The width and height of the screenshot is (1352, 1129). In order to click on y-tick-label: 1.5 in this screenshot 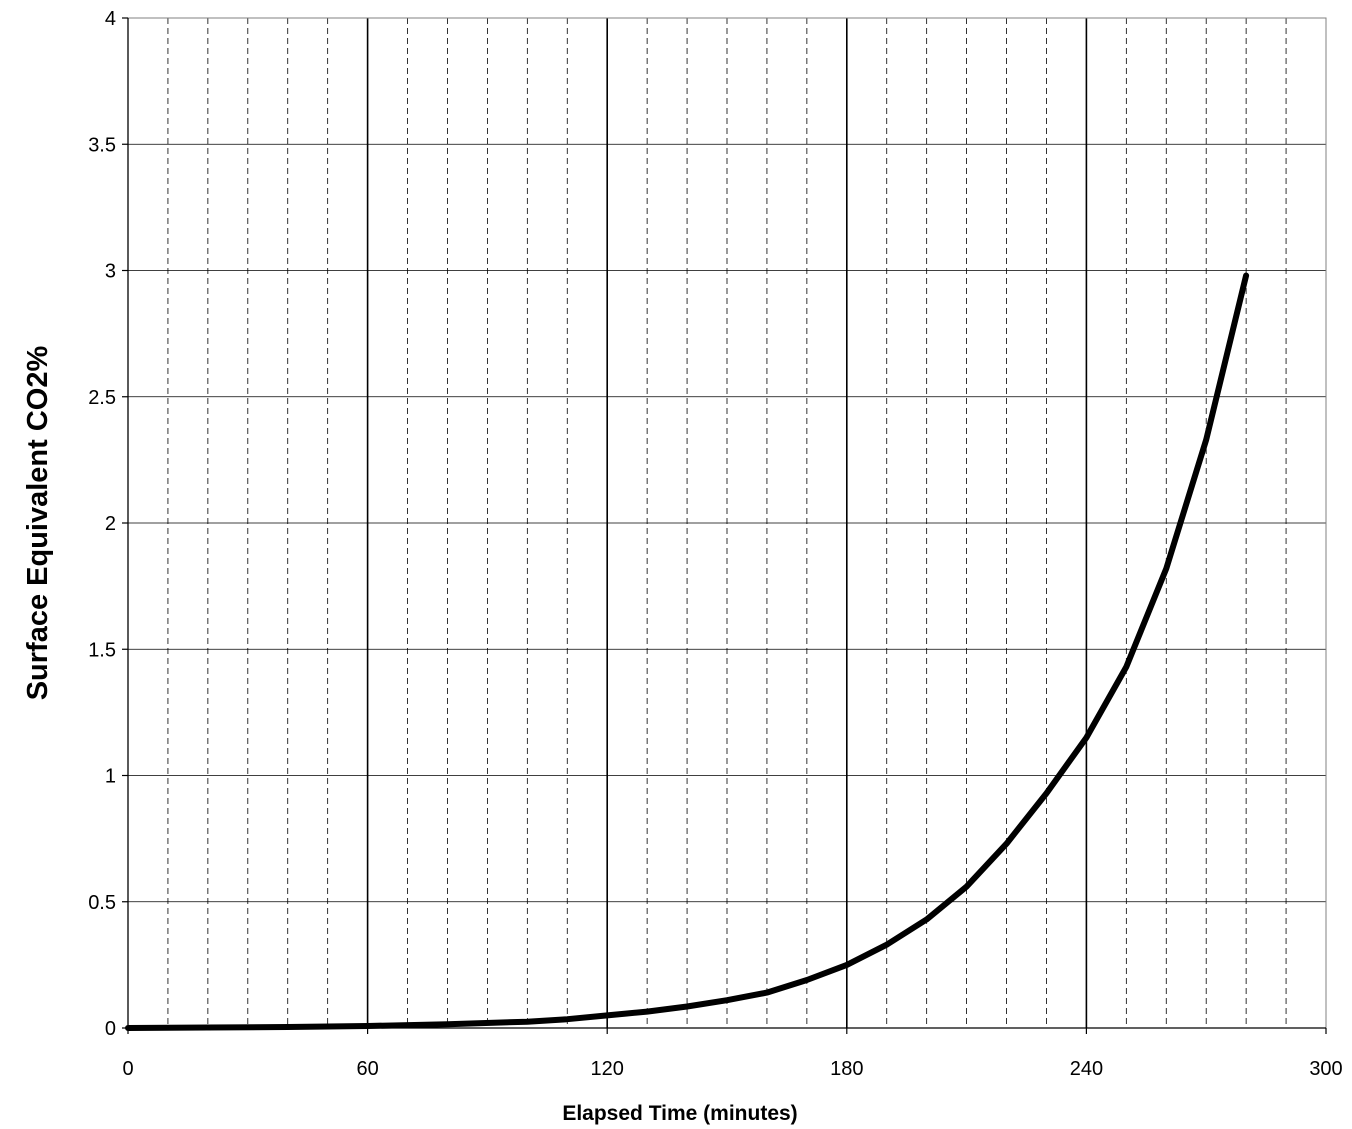, I will do `click(102, 650)`.